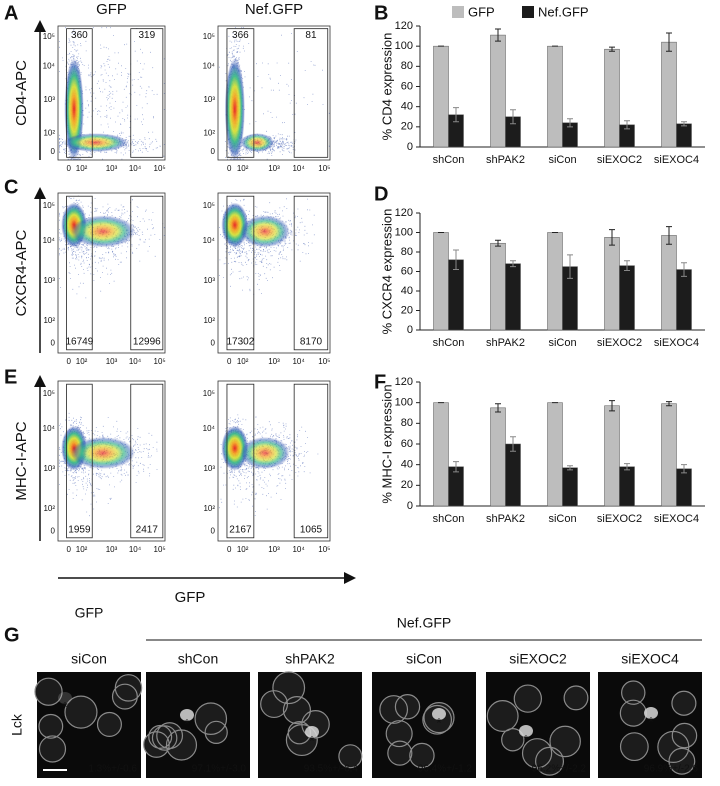 Image resolution: width=720 pixels, height=786 pixels. Describe the element at coordinates (407, 444) in the screenshot. I see `y-tick-label: 60` at that location.